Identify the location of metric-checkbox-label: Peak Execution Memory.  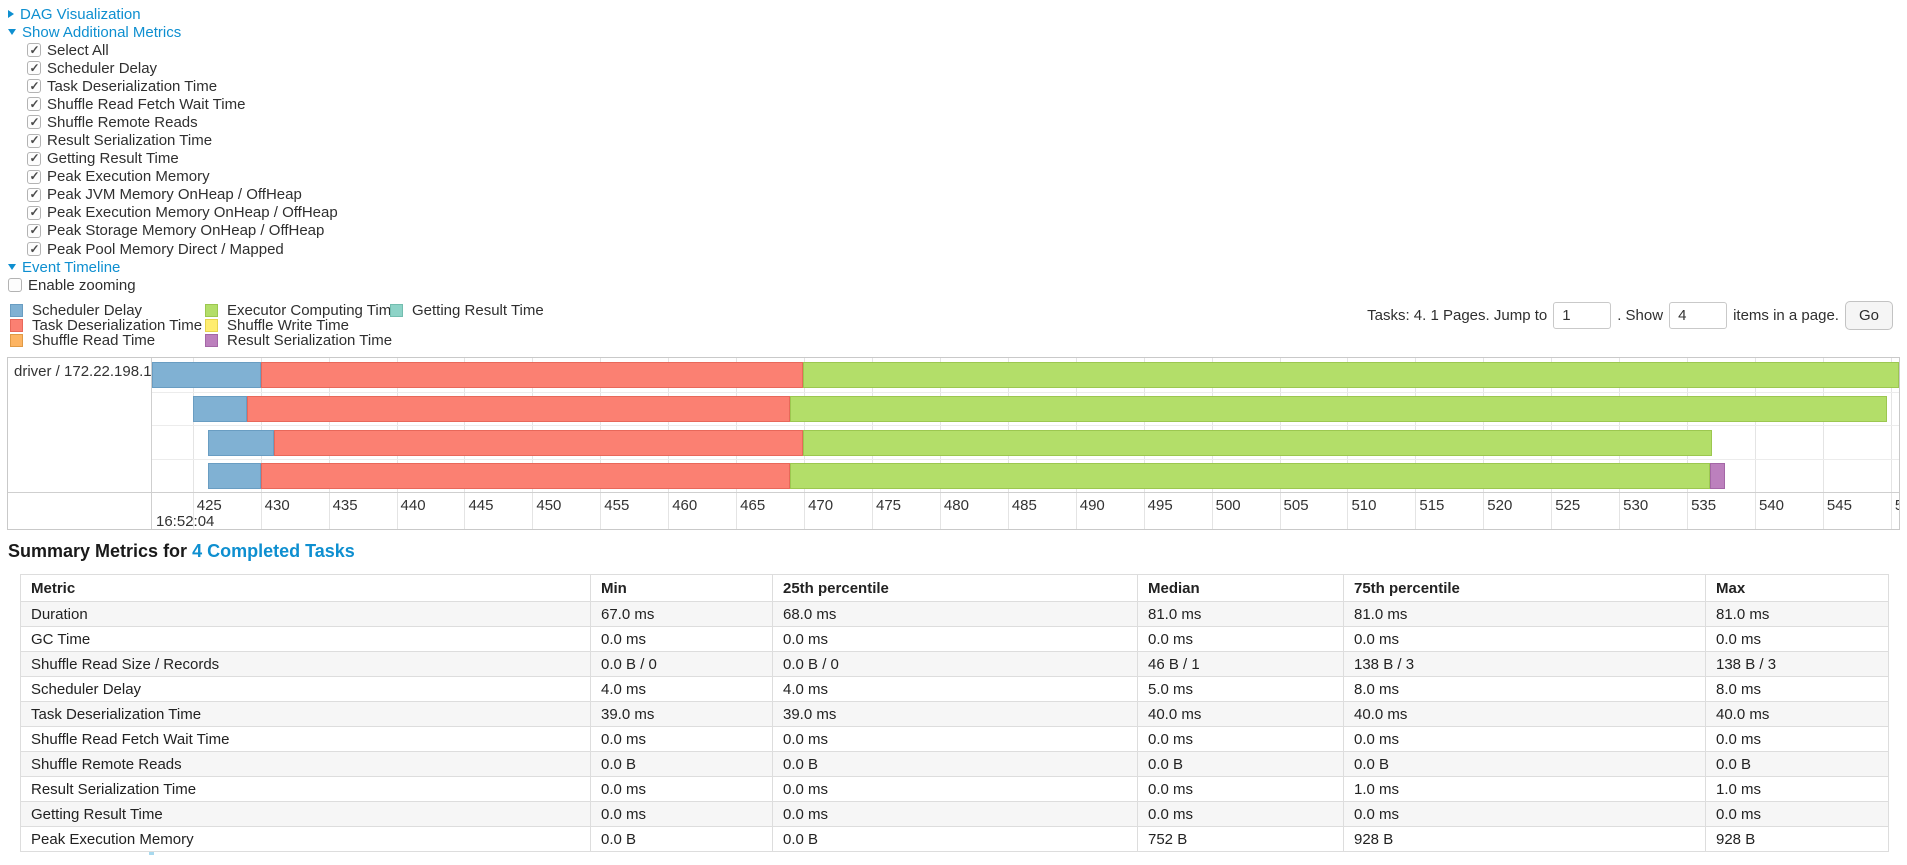
(128, 177).